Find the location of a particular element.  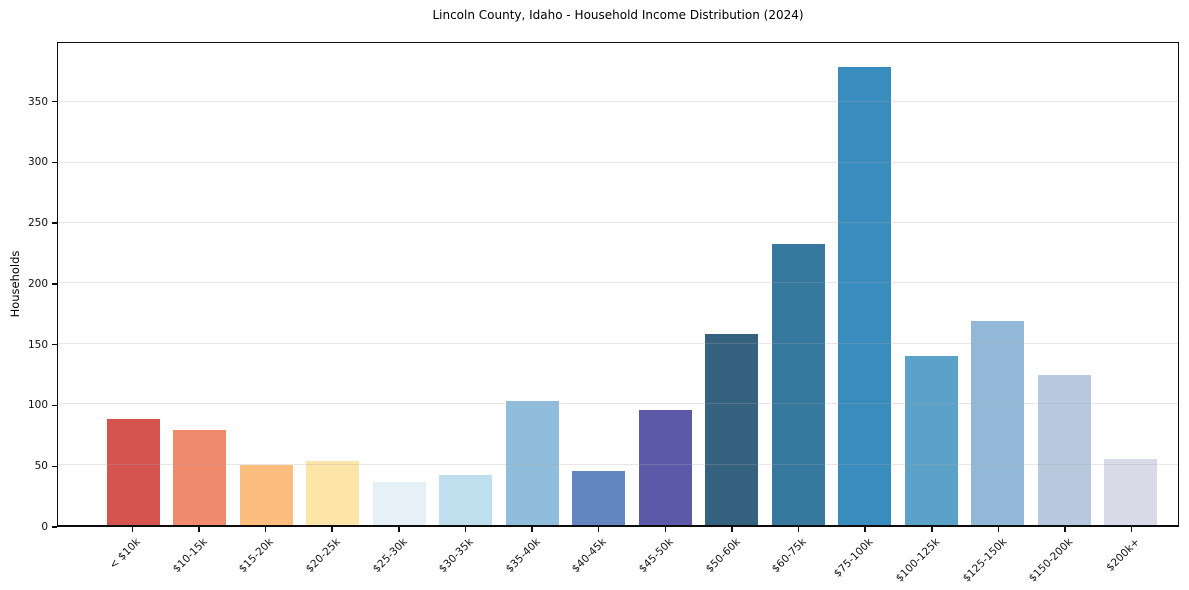

ytick-label-0: 0 is located at coordinates (44, 527).